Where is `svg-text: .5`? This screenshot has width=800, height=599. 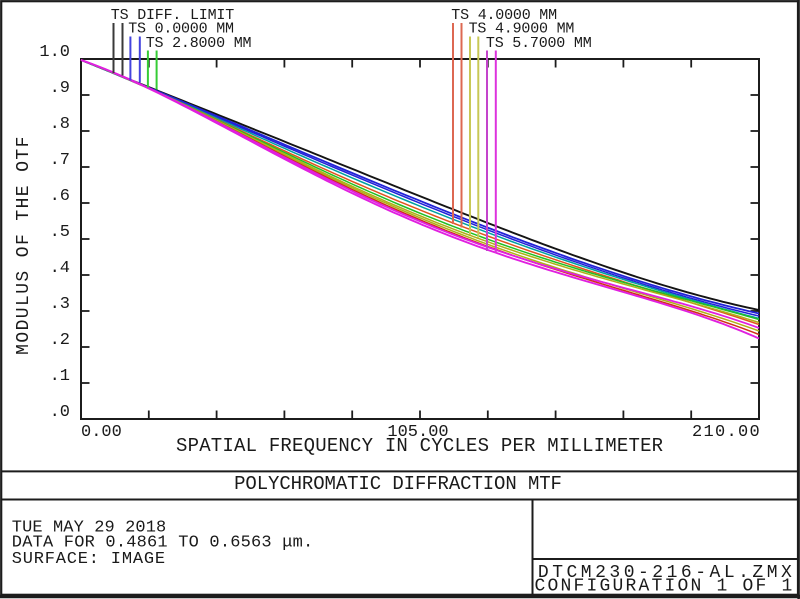 svg-text: .5 is located at coordinates (60, 232).